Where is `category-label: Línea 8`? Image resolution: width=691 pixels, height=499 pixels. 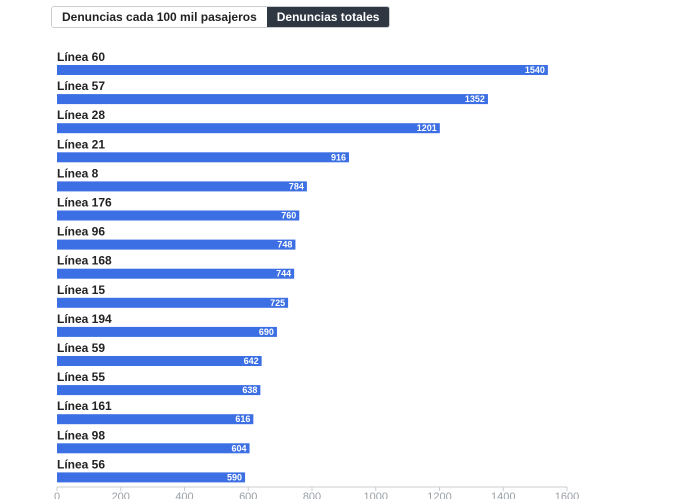 category-label: Línea 8 is located at coordinates (78, 173).